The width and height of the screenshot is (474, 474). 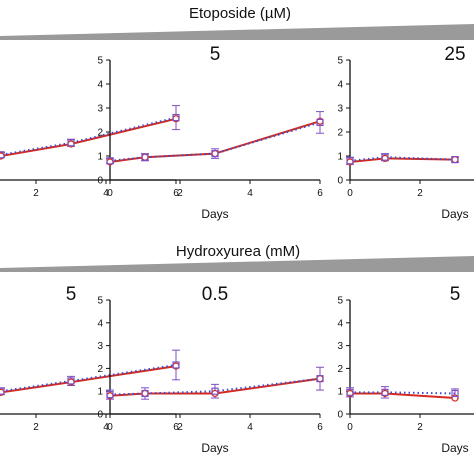 What do you see at coordinates (240, 13) in the screenshot?
I see `etoposide-header: Etoposide (µM)` at bounding box center [240, 13].